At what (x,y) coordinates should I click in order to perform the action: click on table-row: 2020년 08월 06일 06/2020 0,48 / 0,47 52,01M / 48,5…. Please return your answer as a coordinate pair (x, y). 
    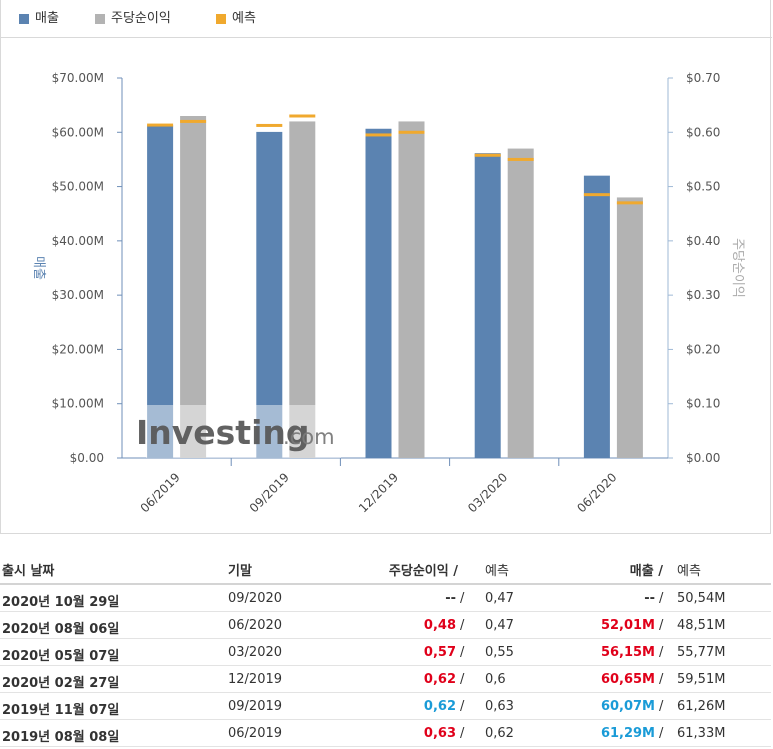
    Looking at the image, I should click on (385, 625).